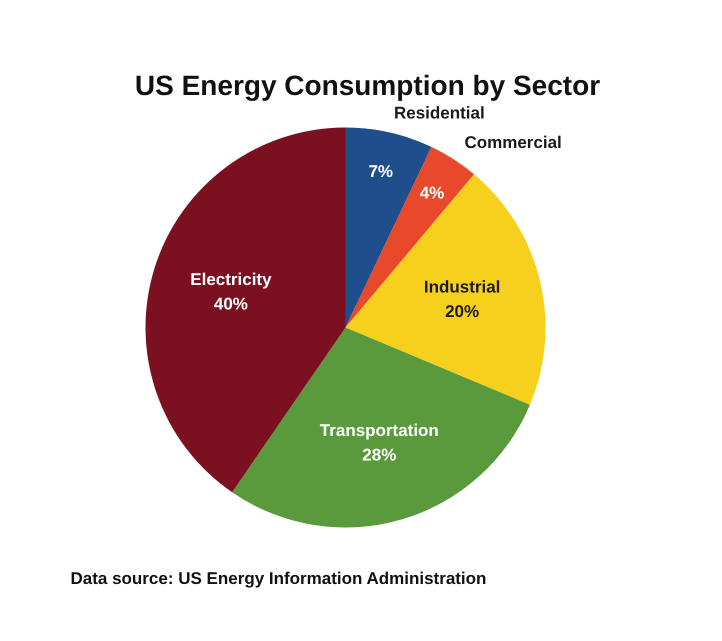 The width and height of the screenshot is (722, 641). What do you see at coordinates (379, 454) in the screenshot?
I see `data-label: 28%` at bounding box center [379, 454].